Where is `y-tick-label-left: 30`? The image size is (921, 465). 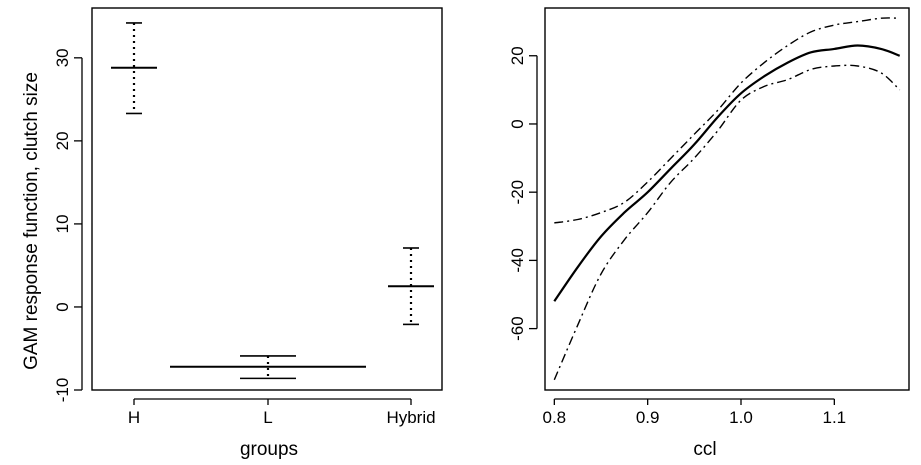 y-tick-label-left: 30 is located at coordinates (62, 57).